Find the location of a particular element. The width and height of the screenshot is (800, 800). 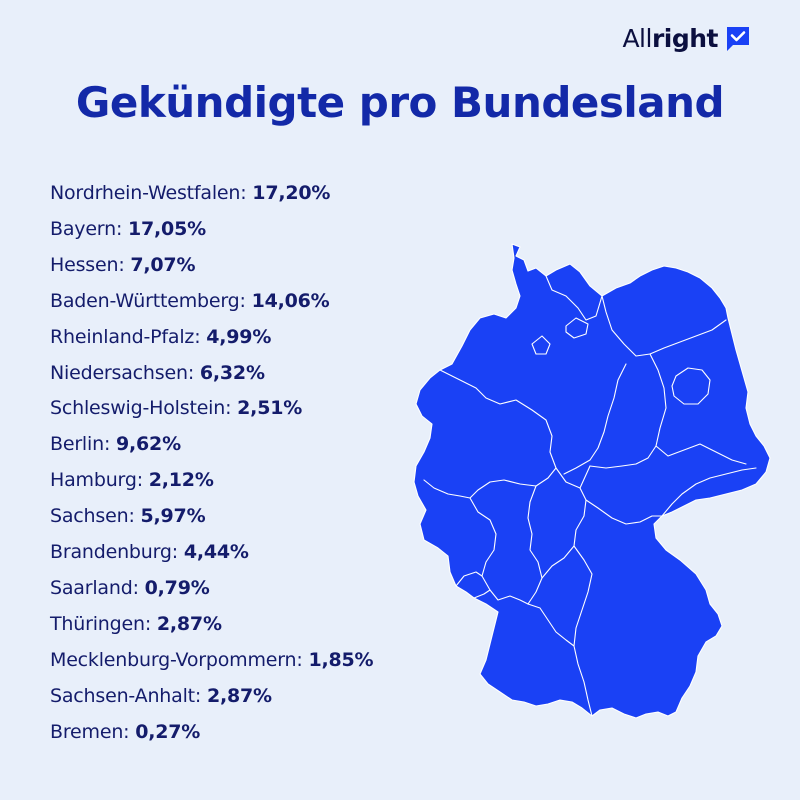

brand-name: Allright is located at coordinates (670, 38).